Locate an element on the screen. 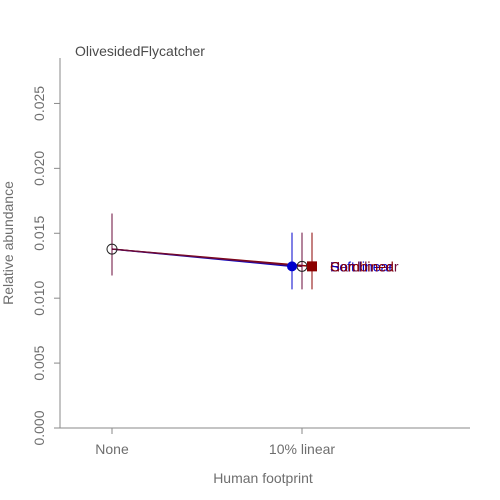 Image resolution: width=500 pixels, height=500 pixels. y-tick-label: 0.000 is located at coordinates (39, 427).